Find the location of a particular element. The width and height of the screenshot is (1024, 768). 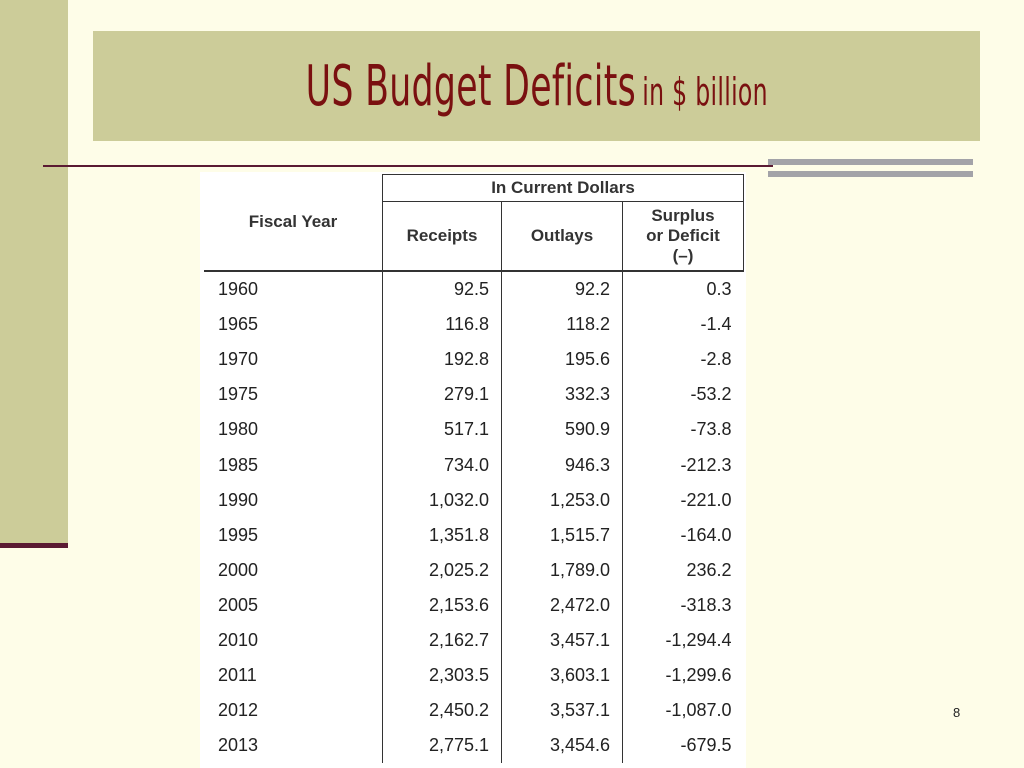

cell-fiscal-year: 2010 is located at coordinates (293, 640).